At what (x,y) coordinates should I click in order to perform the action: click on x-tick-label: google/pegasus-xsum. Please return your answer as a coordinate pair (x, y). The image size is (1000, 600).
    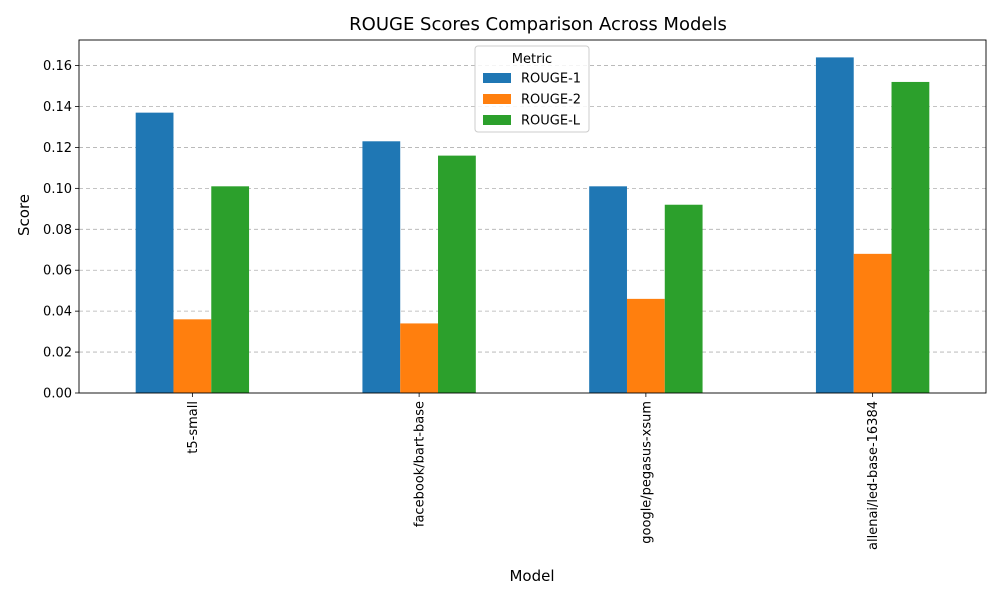
    Looking at the image, I should click on (646, 472).